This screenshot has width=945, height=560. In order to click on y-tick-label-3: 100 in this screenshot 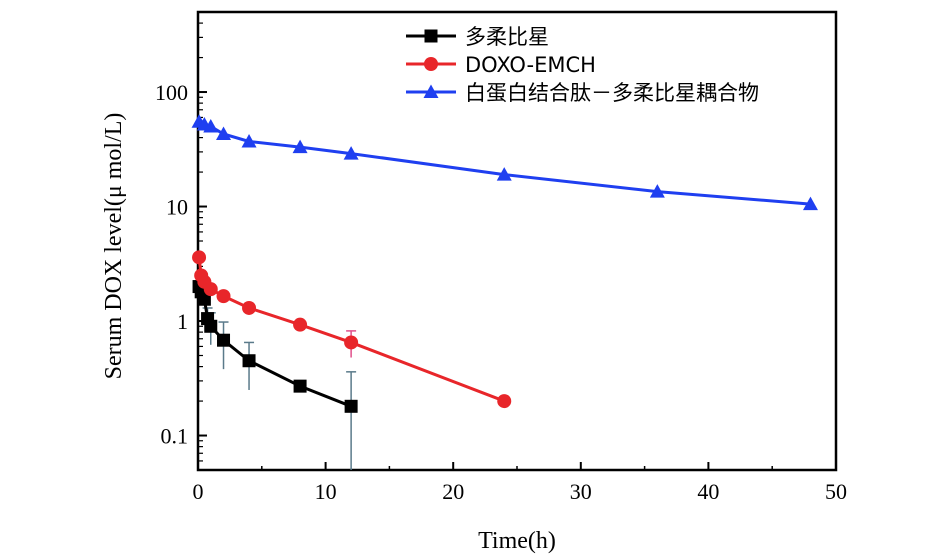, I will do `click(171, 92)`.